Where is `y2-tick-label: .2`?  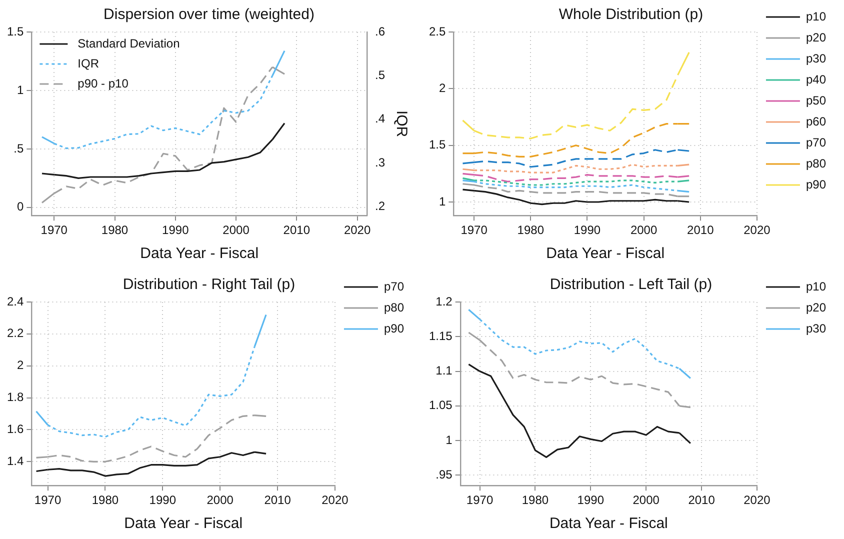
y2-tick-label: .2 is located at coordinates (380, 206).